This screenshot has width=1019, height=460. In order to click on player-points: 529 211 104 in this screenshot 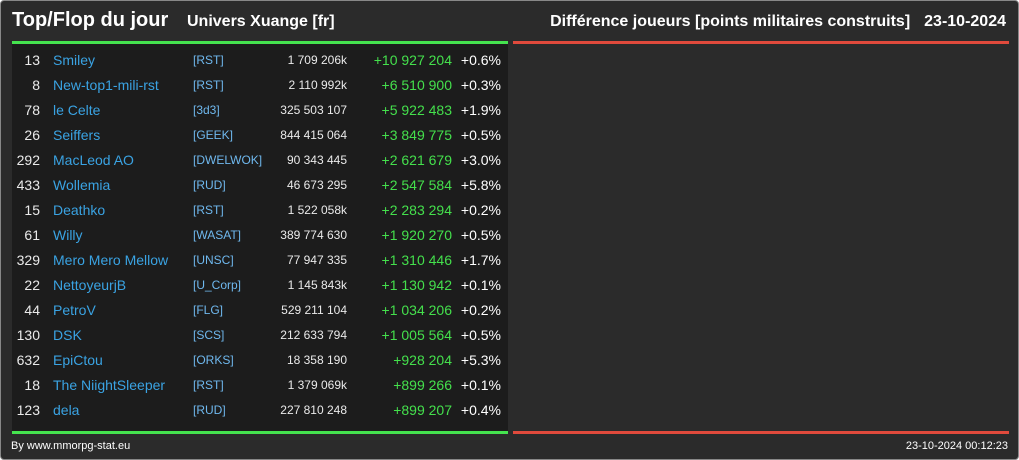, I will do `click(314, 310)`.